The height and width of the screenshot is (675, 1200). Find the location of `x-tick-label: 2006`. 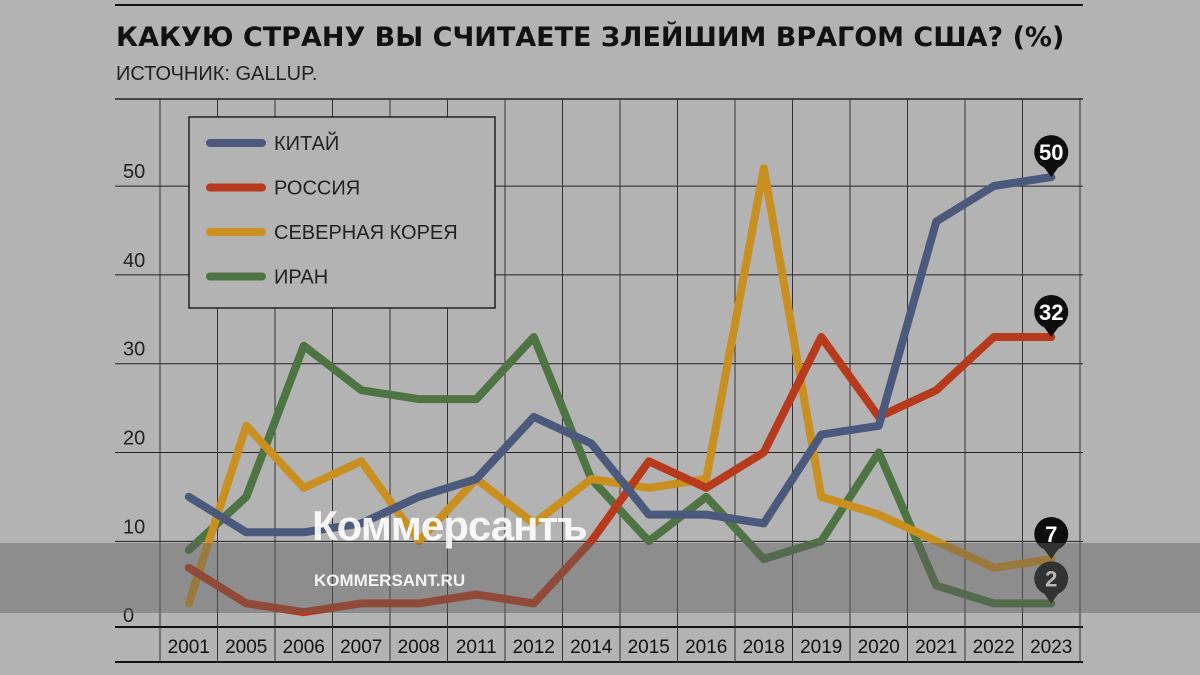

x-tick-label: 2006 is located at coordinates (304, 647).